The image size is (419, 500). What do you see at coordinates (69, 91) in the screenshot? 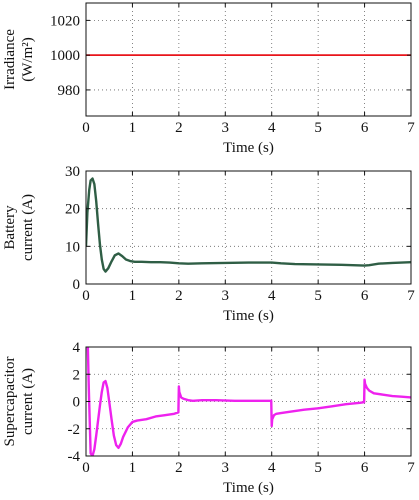
I see `y-tick-label: 980` at bounding box center [69, 91].